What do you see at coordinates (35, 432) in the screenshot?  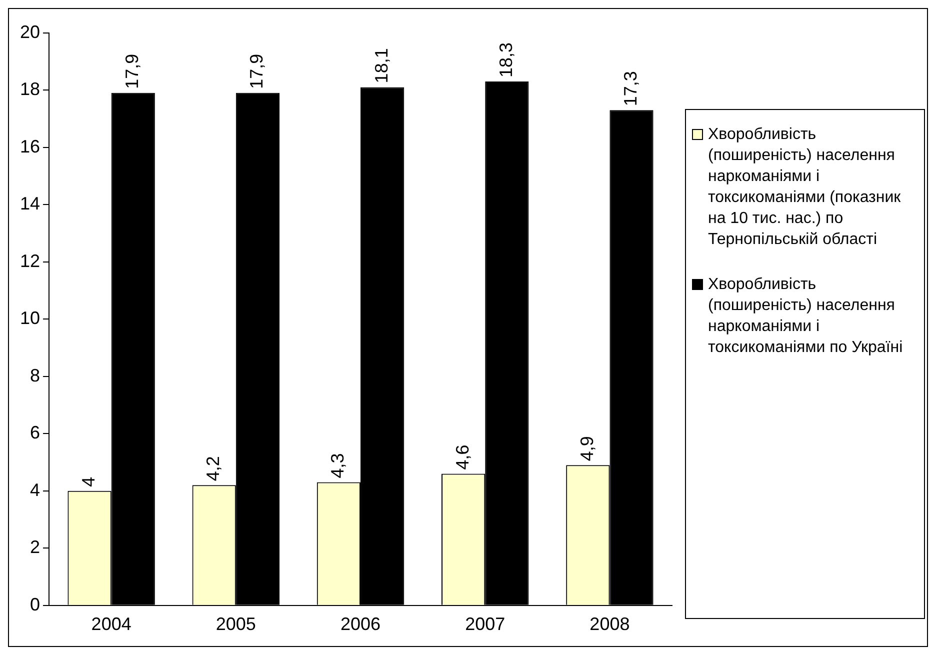 I see `y-tick-label: 6` at bounding box center [35, 432].